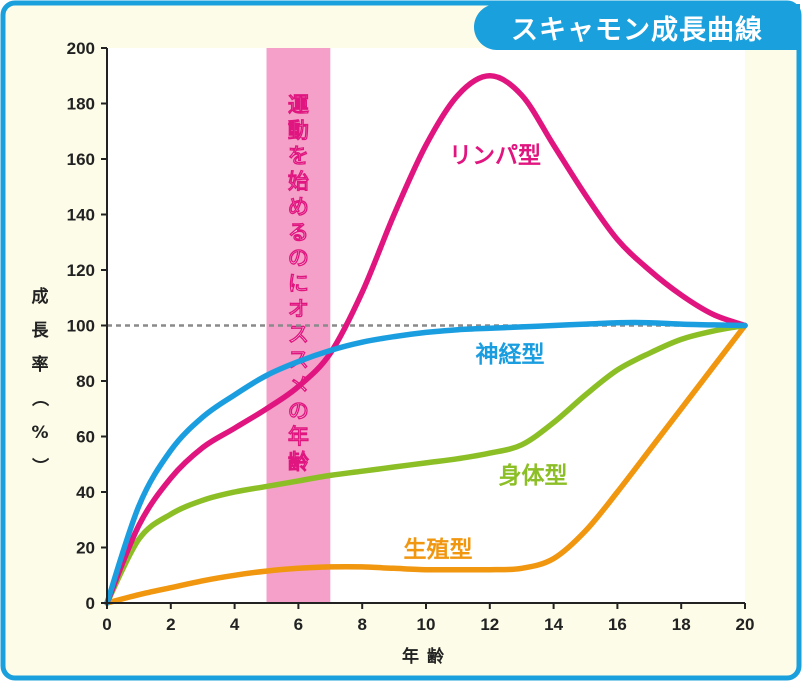  I want to click on x-tick-label: 12, so click(489, 624).